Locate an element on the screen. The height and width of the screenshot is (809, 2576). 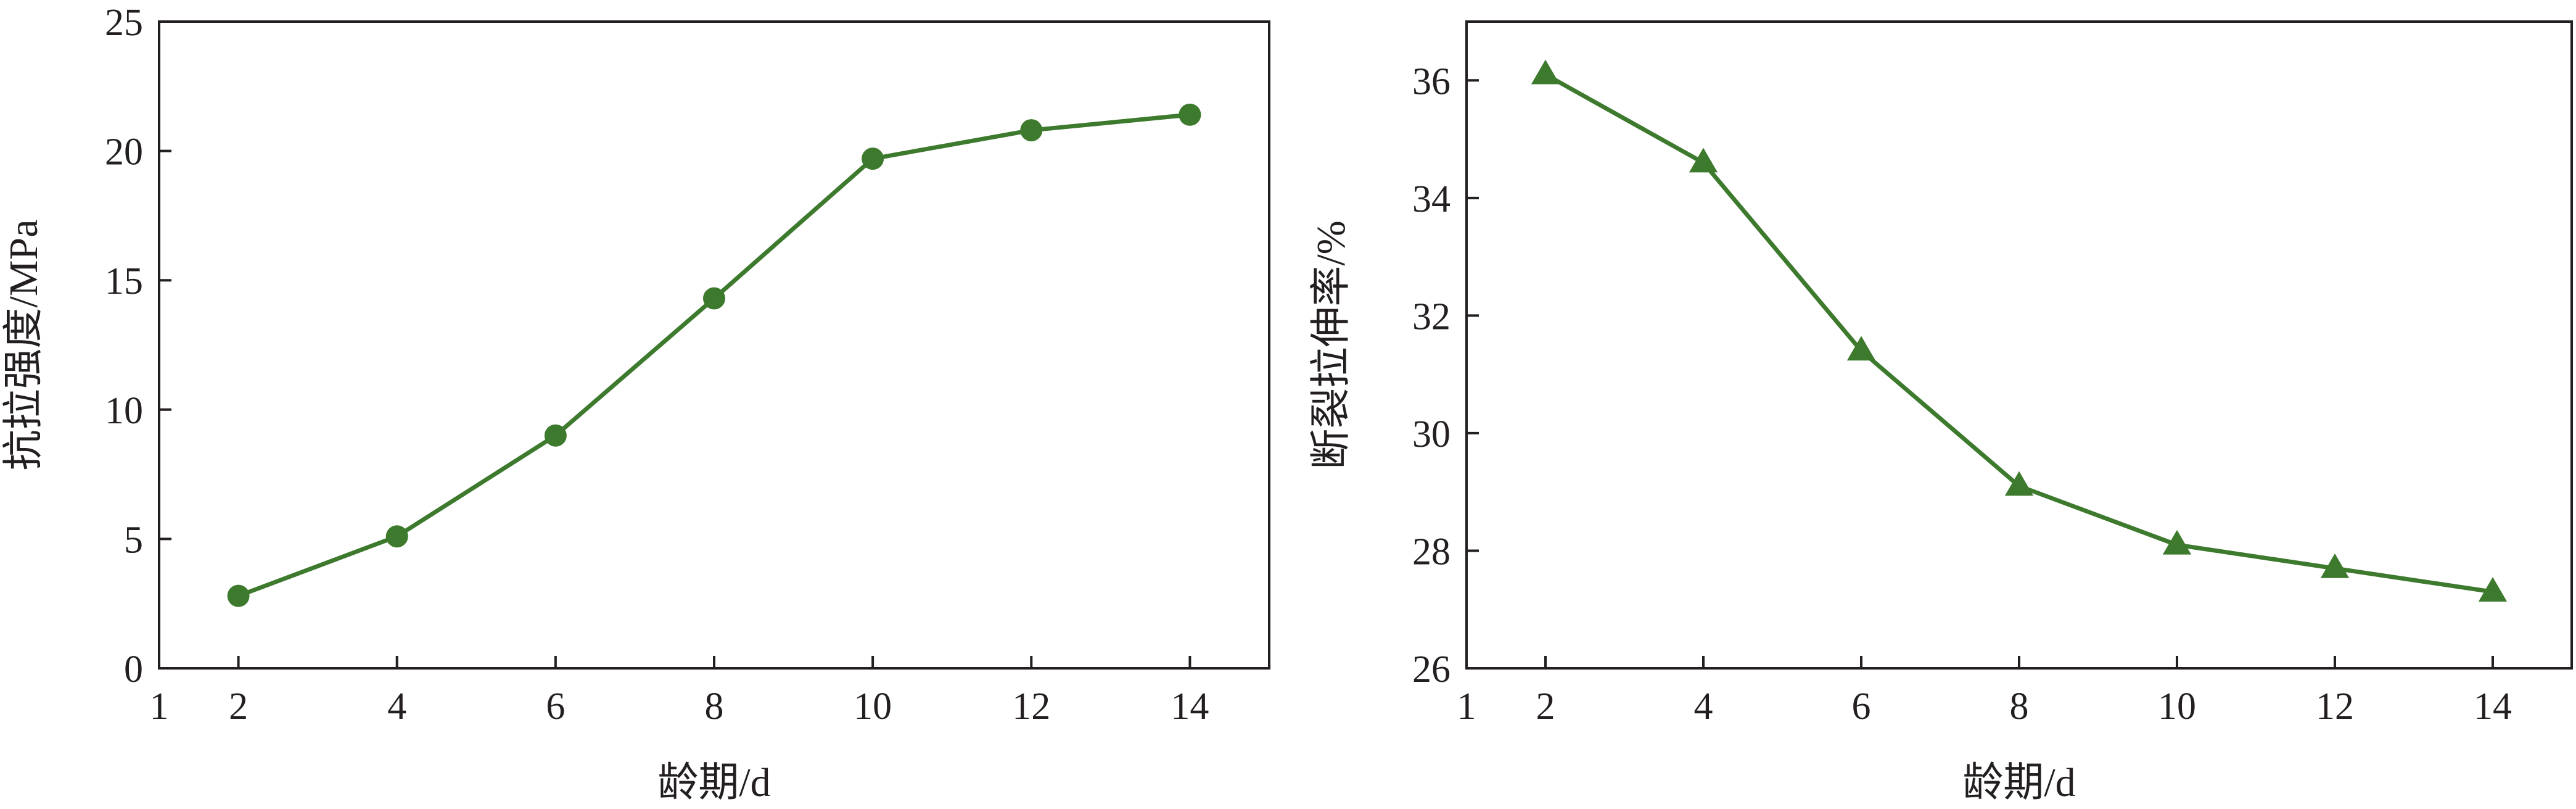
right-y-tick-label: 34 is located at coordinates (1431, 199).